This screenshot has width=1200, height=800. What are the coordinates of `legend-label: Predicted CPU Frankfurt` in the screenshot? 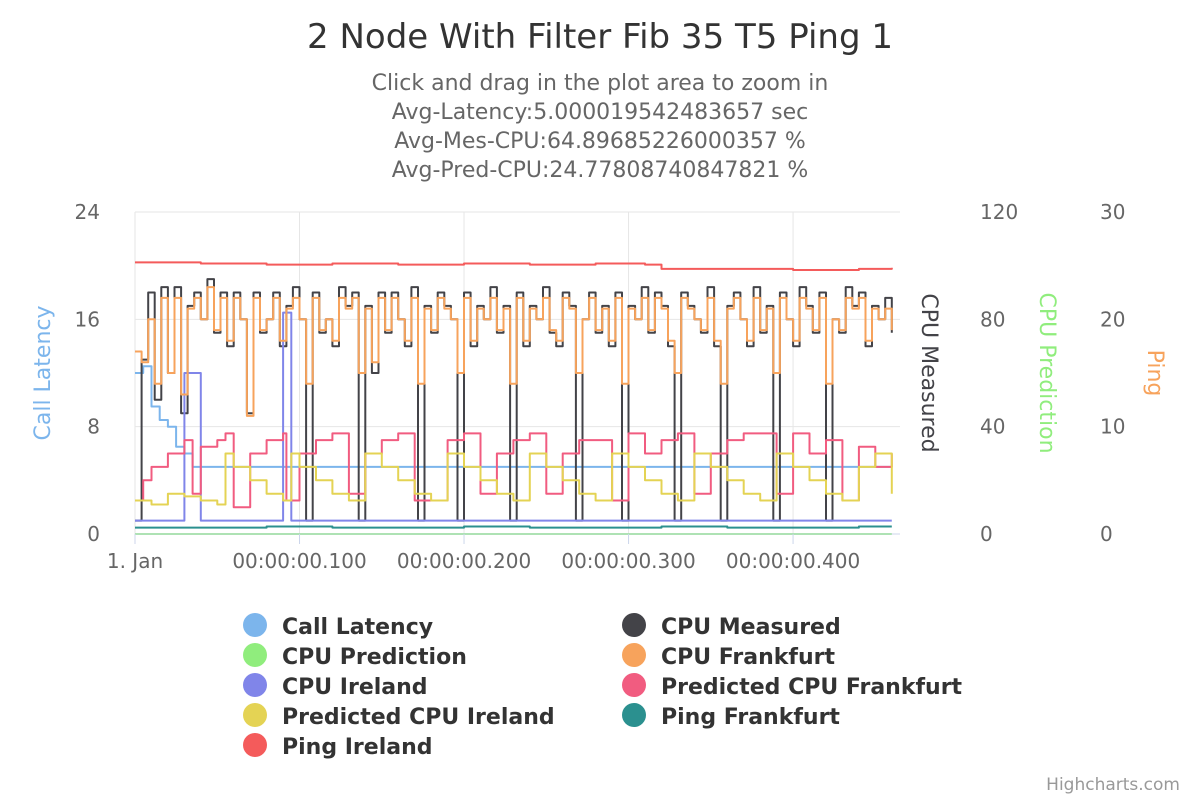 It's located at (812, 687).